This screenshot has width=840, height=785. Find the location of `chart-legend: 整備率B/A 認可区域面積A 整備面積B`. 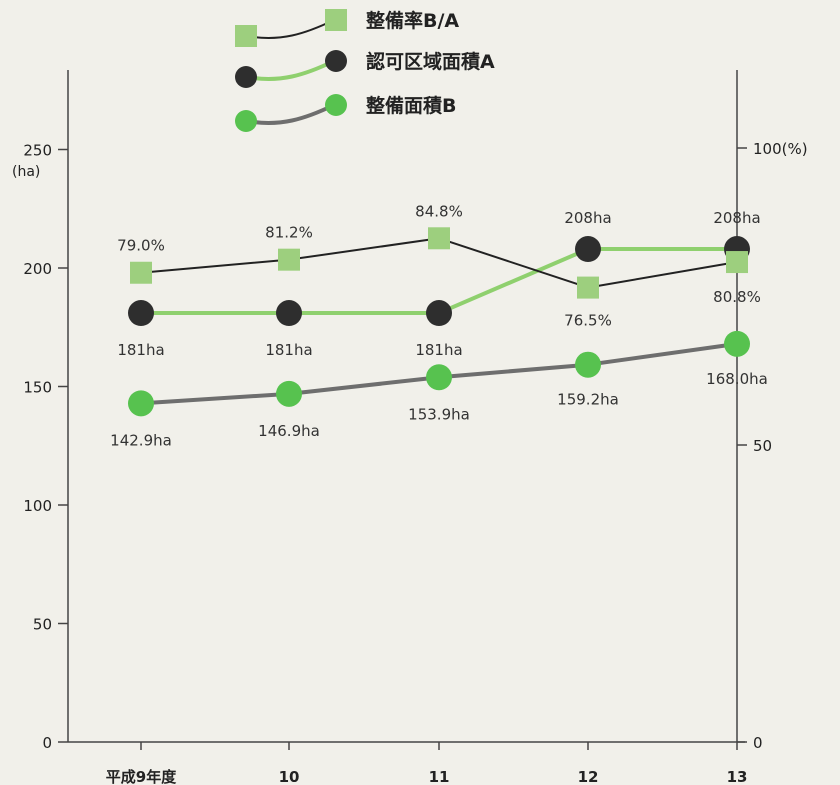

chart-legend: 整備率B/A 認可区域面積A 整備面積B is located at coordinates (365, 70).